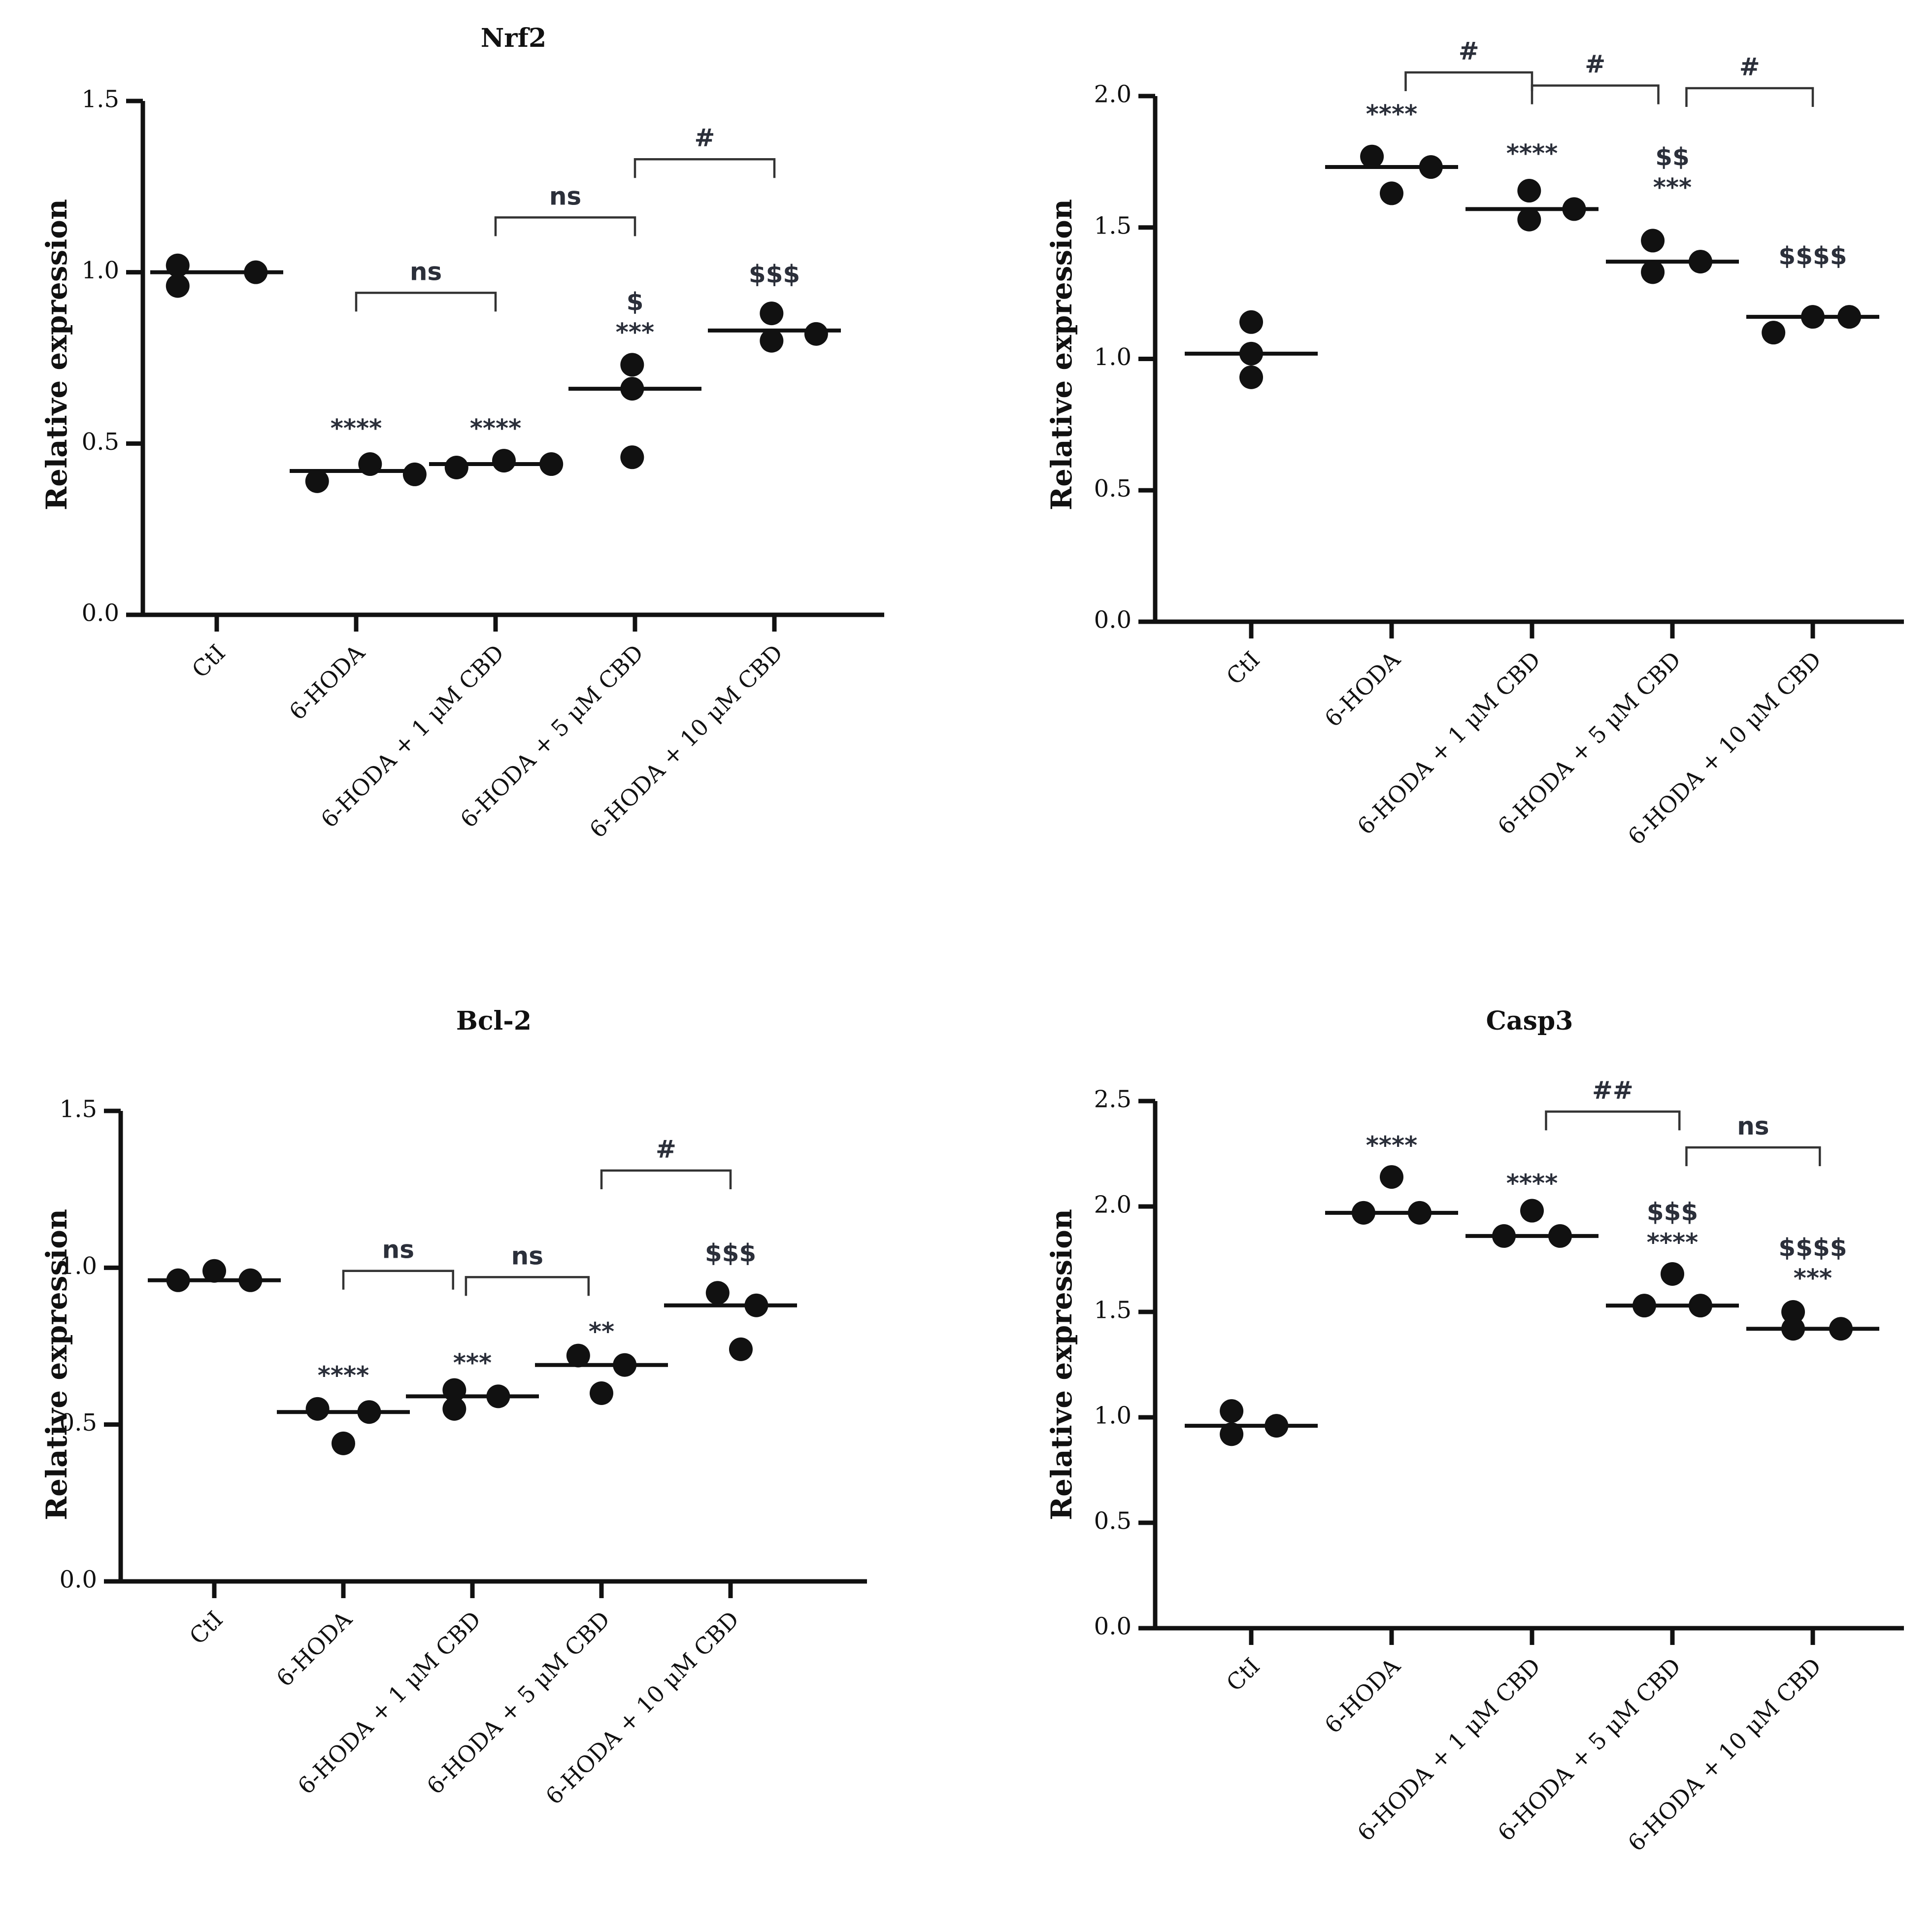  What do you see at coordinates (1061, 354) in the screenshot?
I see `y-axis-label: Relative expression` at bounding box center [1061, 354].